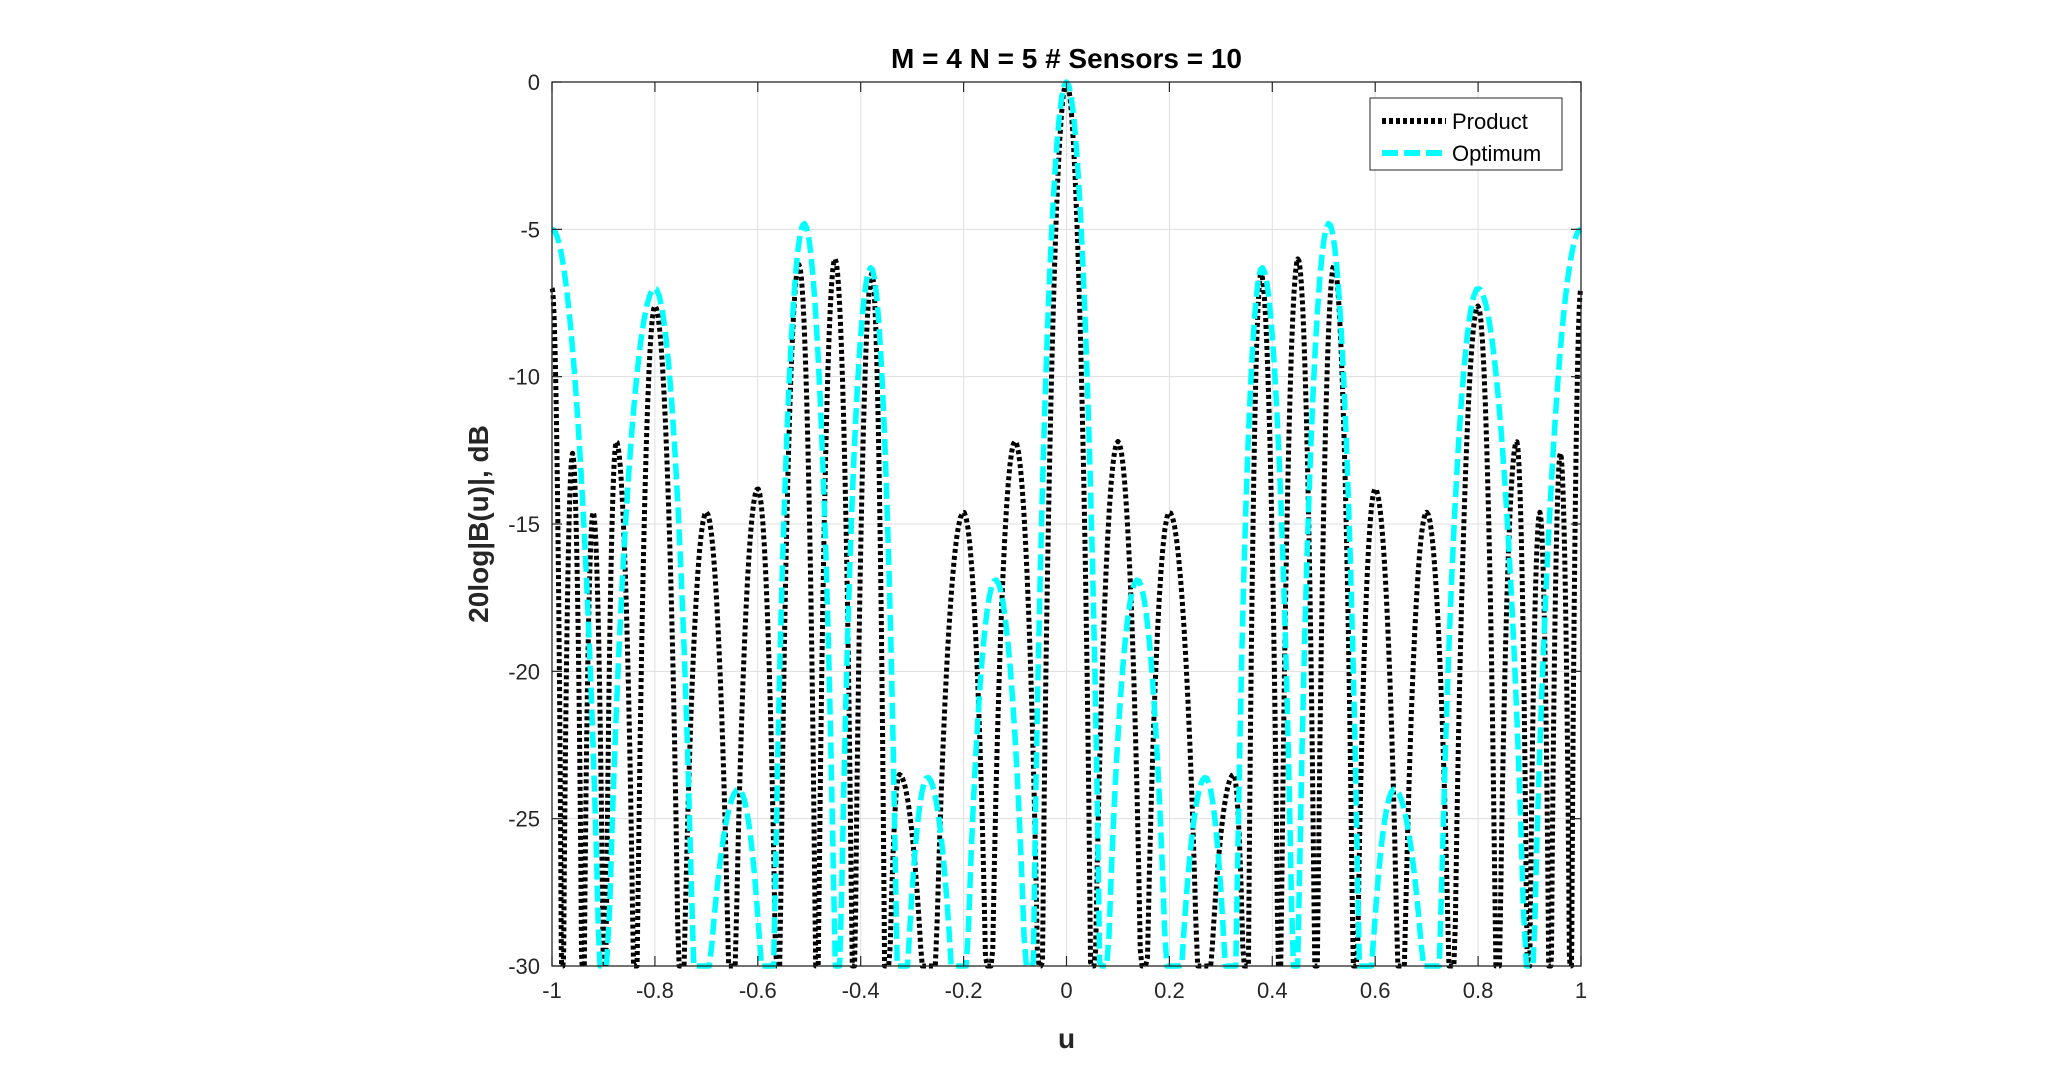 Image resolution: width=2058 pixels, height=1082 pixels. What do you see at coordinates (1496, 153) in the screenshot?
I see `legend-label-optimum: Optimum` at bounding box center [1496, 153].